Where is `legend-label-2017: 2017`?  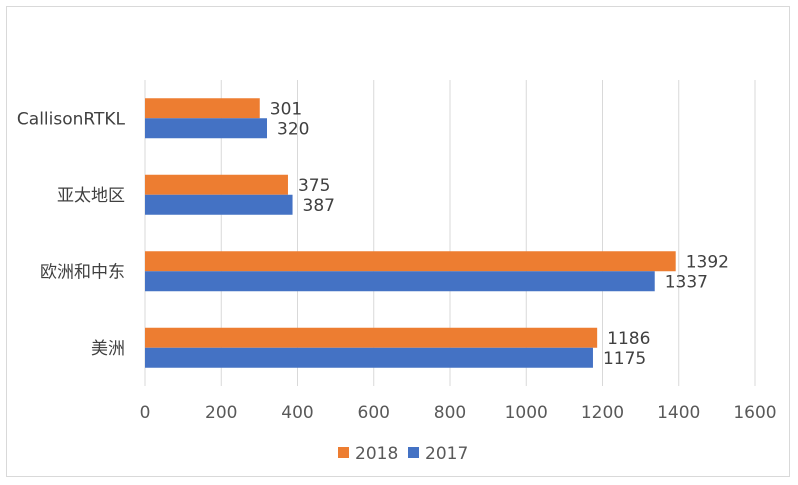
legend-label-2017: 2017 is located at coordinates (446, 454).